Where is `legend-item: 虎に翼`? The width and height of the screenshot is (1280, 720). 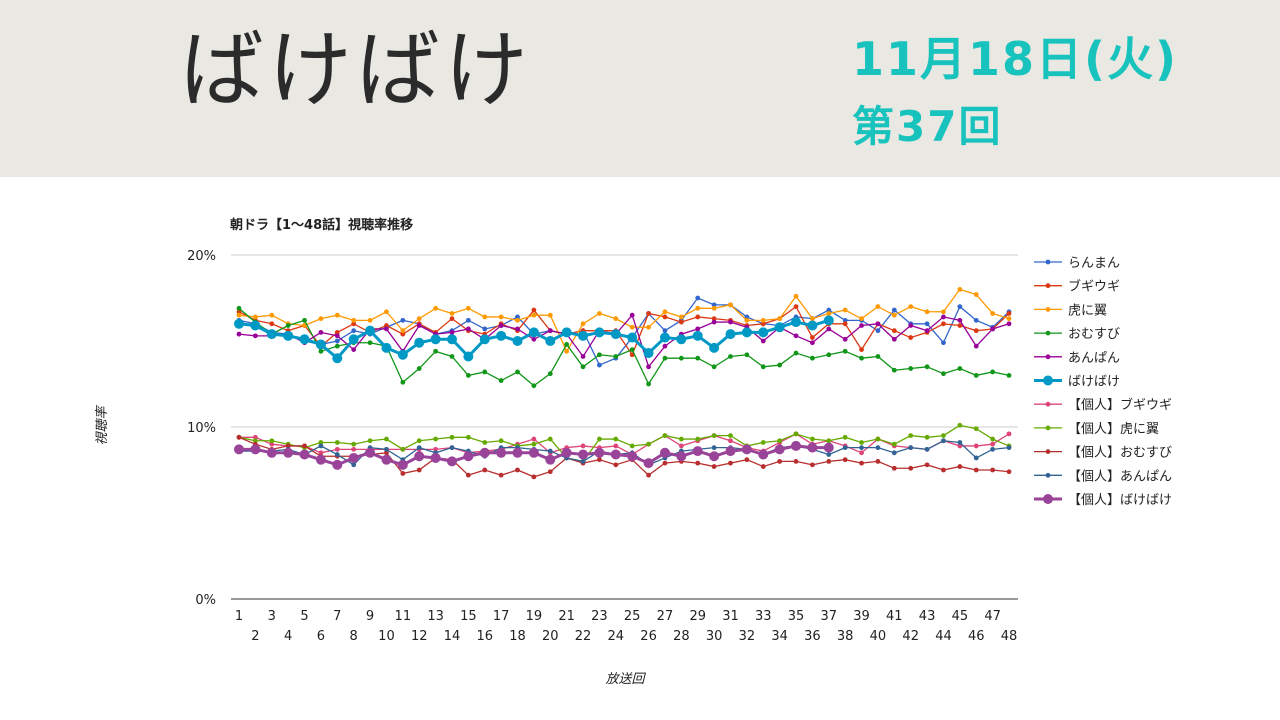 legend-item: 虎に翼 is located at coordinates (1070, 310).